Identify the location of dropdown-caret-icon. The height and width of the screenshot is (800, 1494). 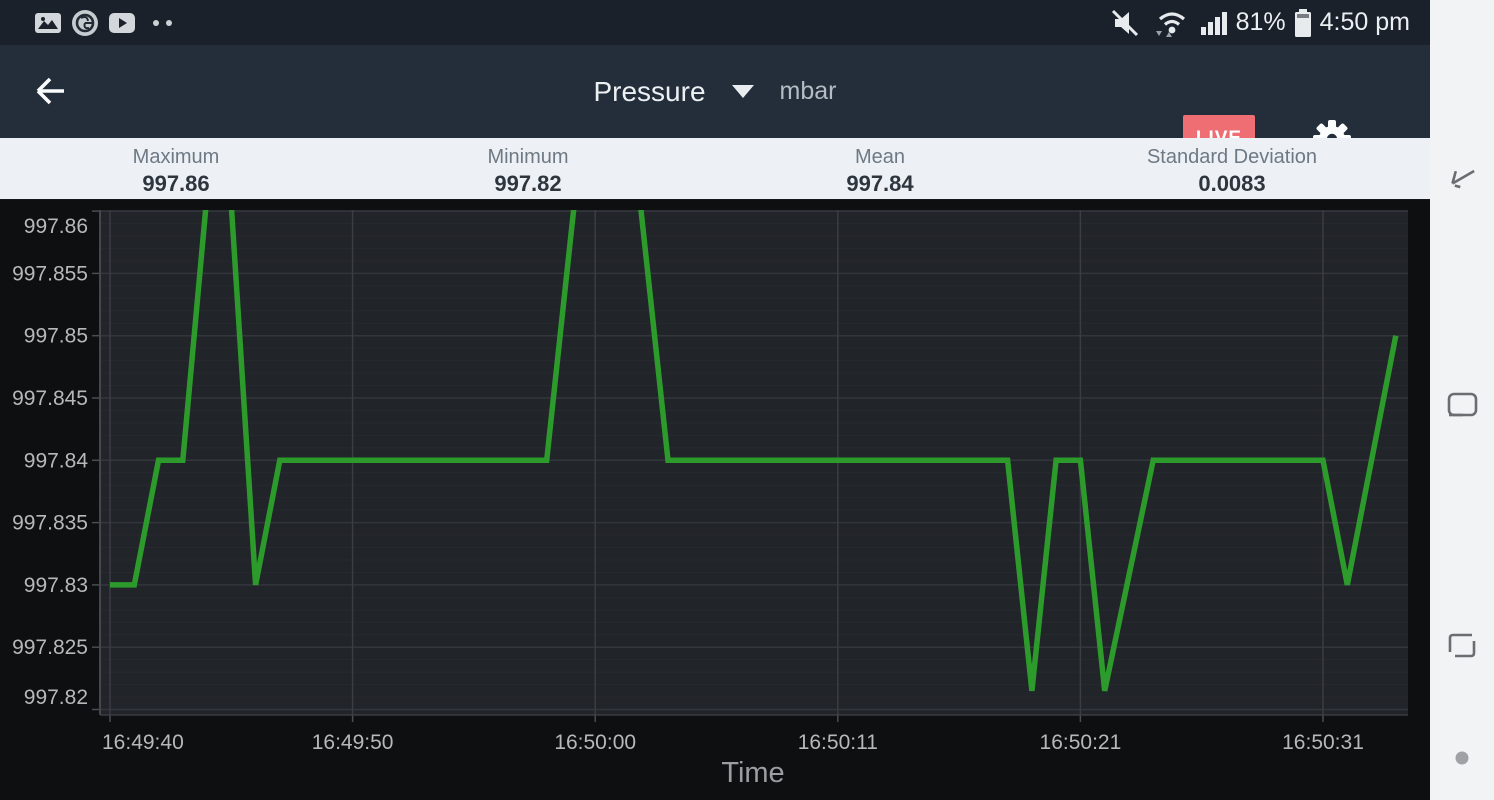
(742, 91).